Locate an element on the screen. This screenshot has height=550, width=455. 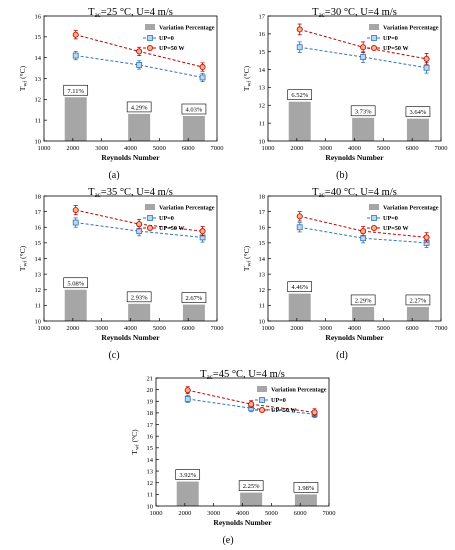
chart-title: Tac=30 °C, U=4 m/s is located at coordinates (354, 13).